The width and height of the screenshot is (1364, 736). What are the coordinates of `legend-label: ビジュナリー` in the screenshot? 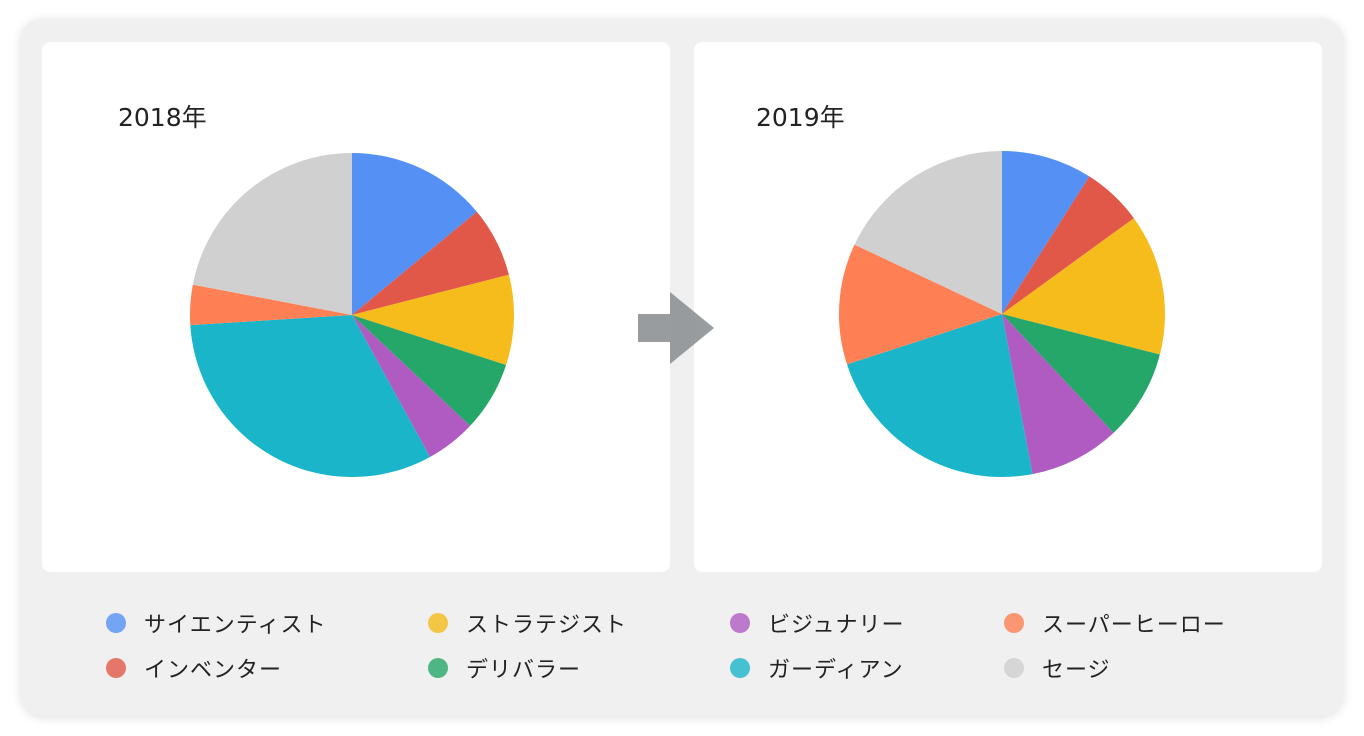 It's located at (836, 625).